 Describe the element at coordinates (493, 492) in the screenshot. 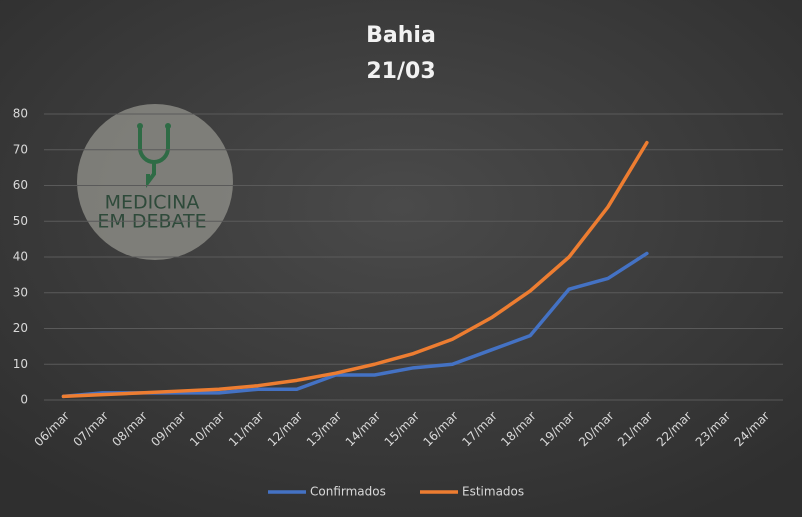

I see `legend-label: Estimados` at that location.